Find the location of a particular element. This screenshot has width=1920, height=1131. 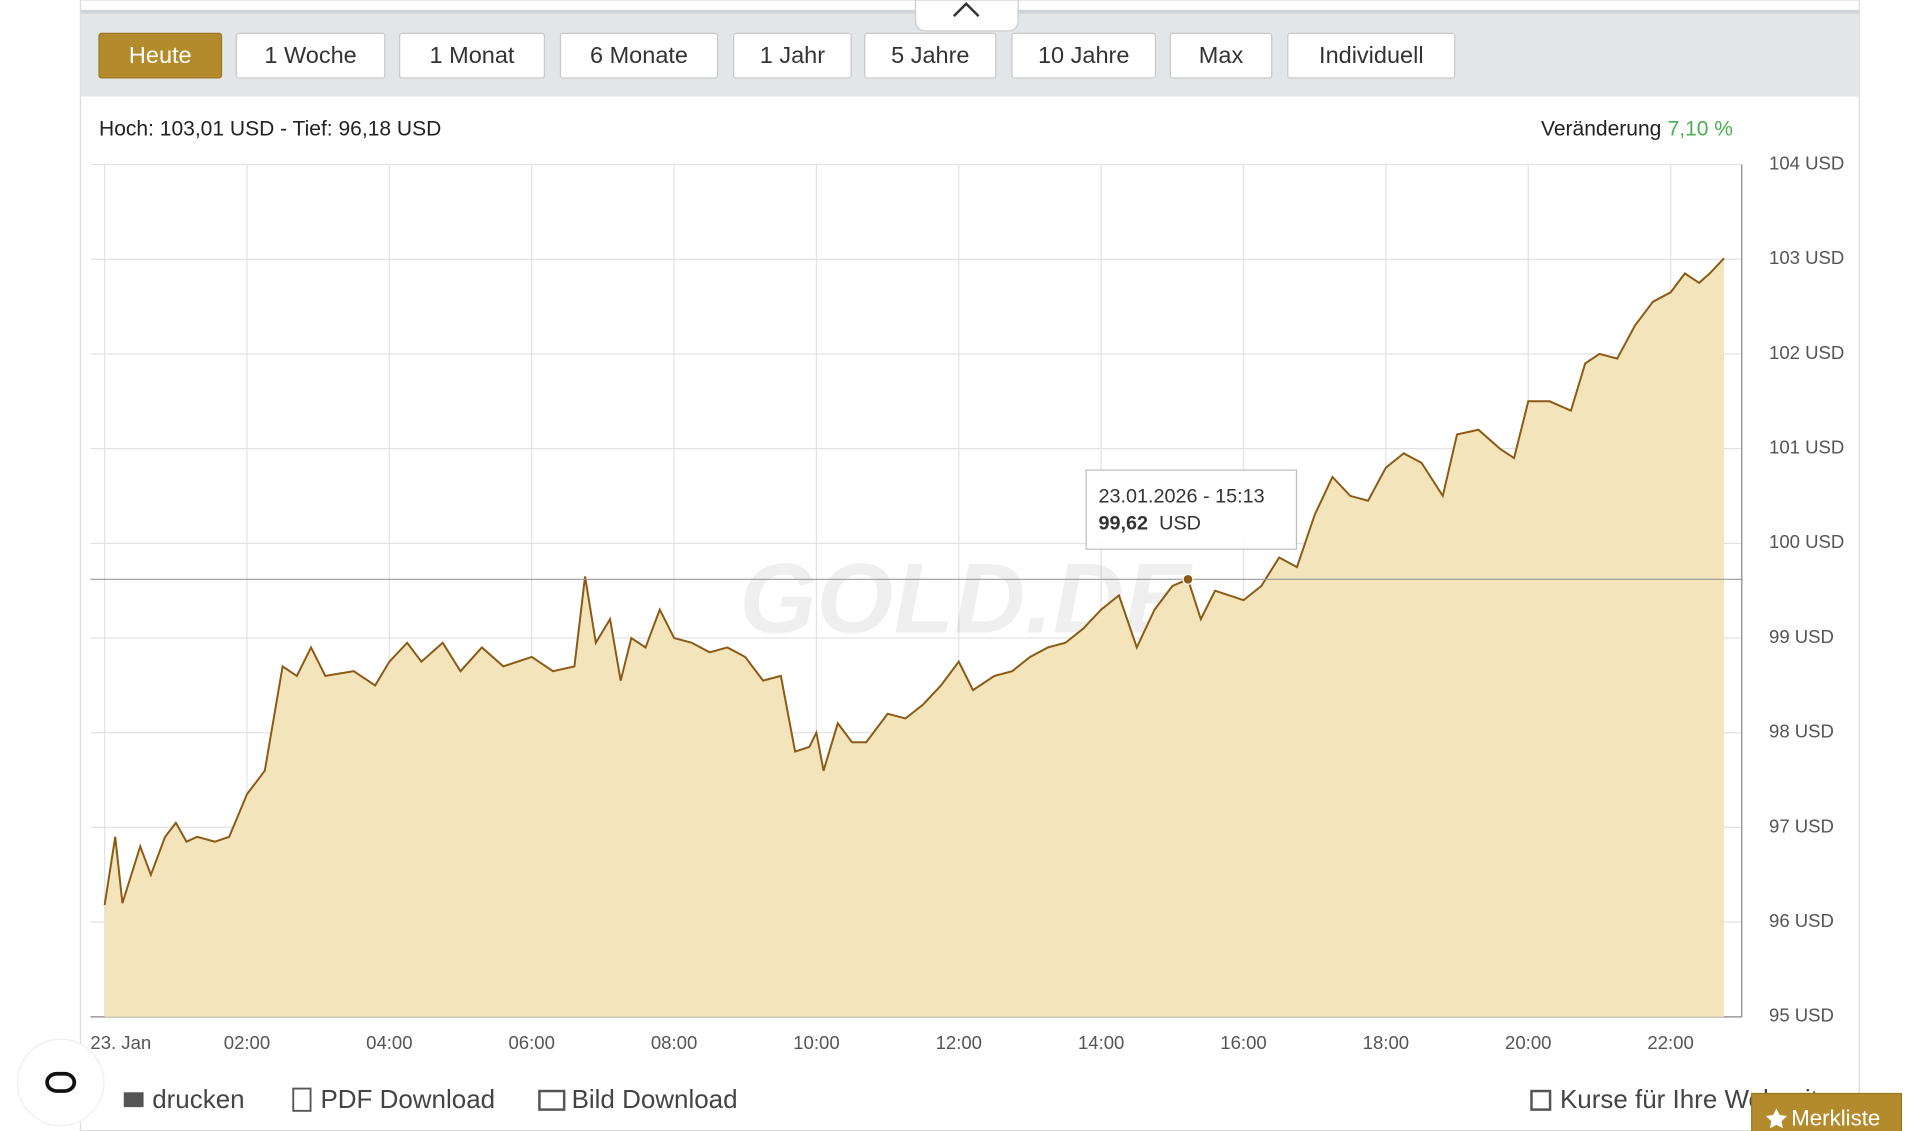

x-tick-label: 18:00 is located at coordinates (1386, 1042).